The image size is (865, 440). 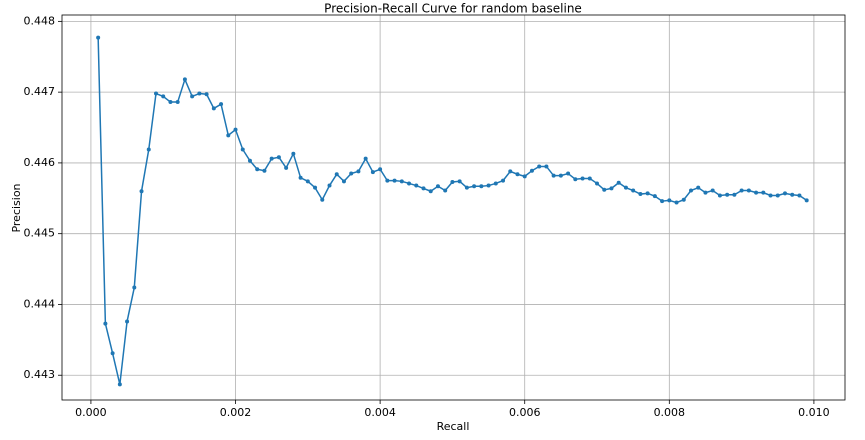 What do you see at coordinates (40, 303) in the screenshot?
I see `y-tick-label: 0.444` at bounding box center [40, 303].